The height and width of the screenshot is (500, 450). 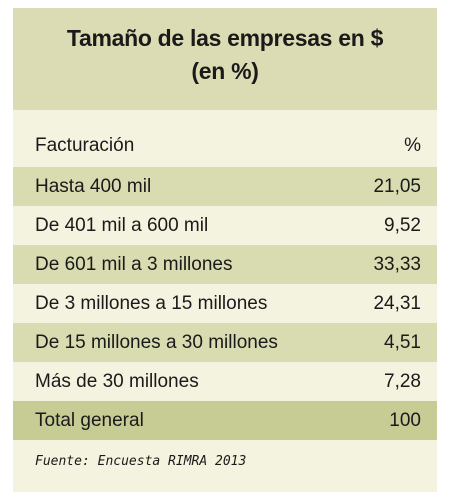 I want to click on table-row: Hasta 400 mil 21,05, so click(x=225, y=186).